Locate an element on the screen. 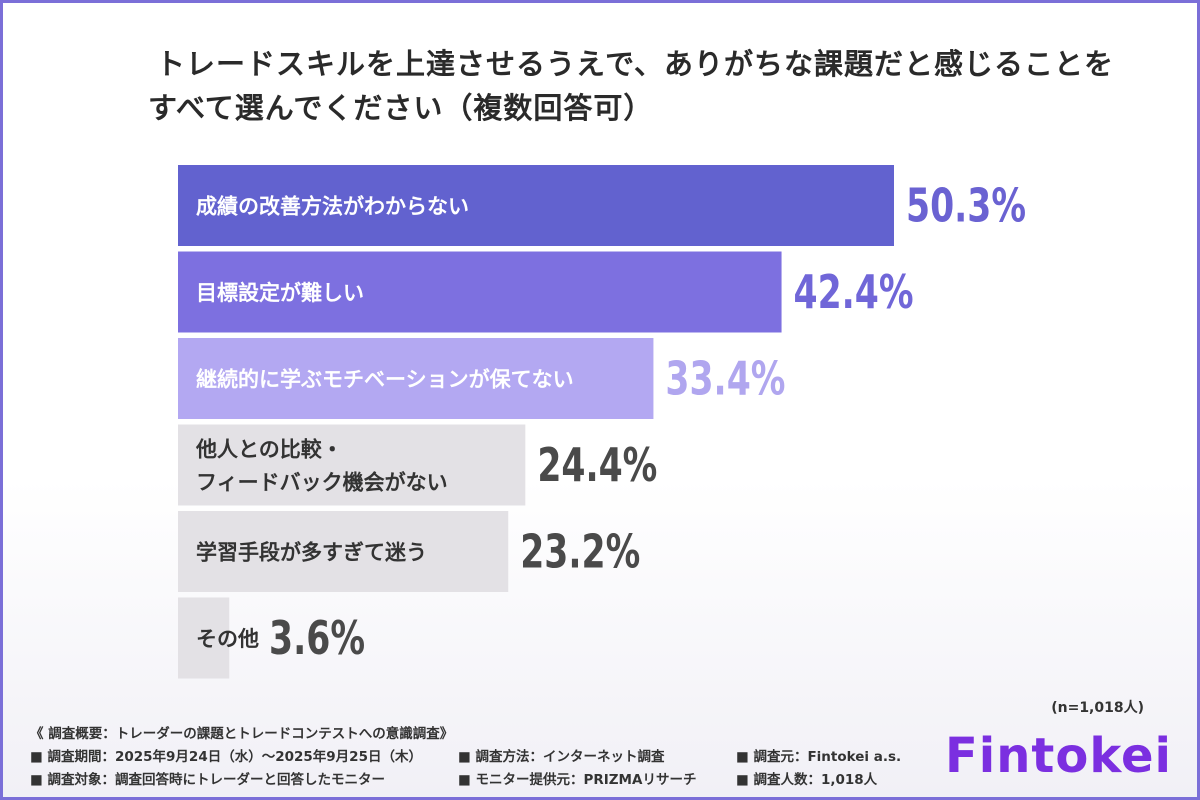 The height and width of the screenshot is (800, 1200). chart-title-line-2: すべて選んでください（複数回答可） is located at coordinates (401, 108).